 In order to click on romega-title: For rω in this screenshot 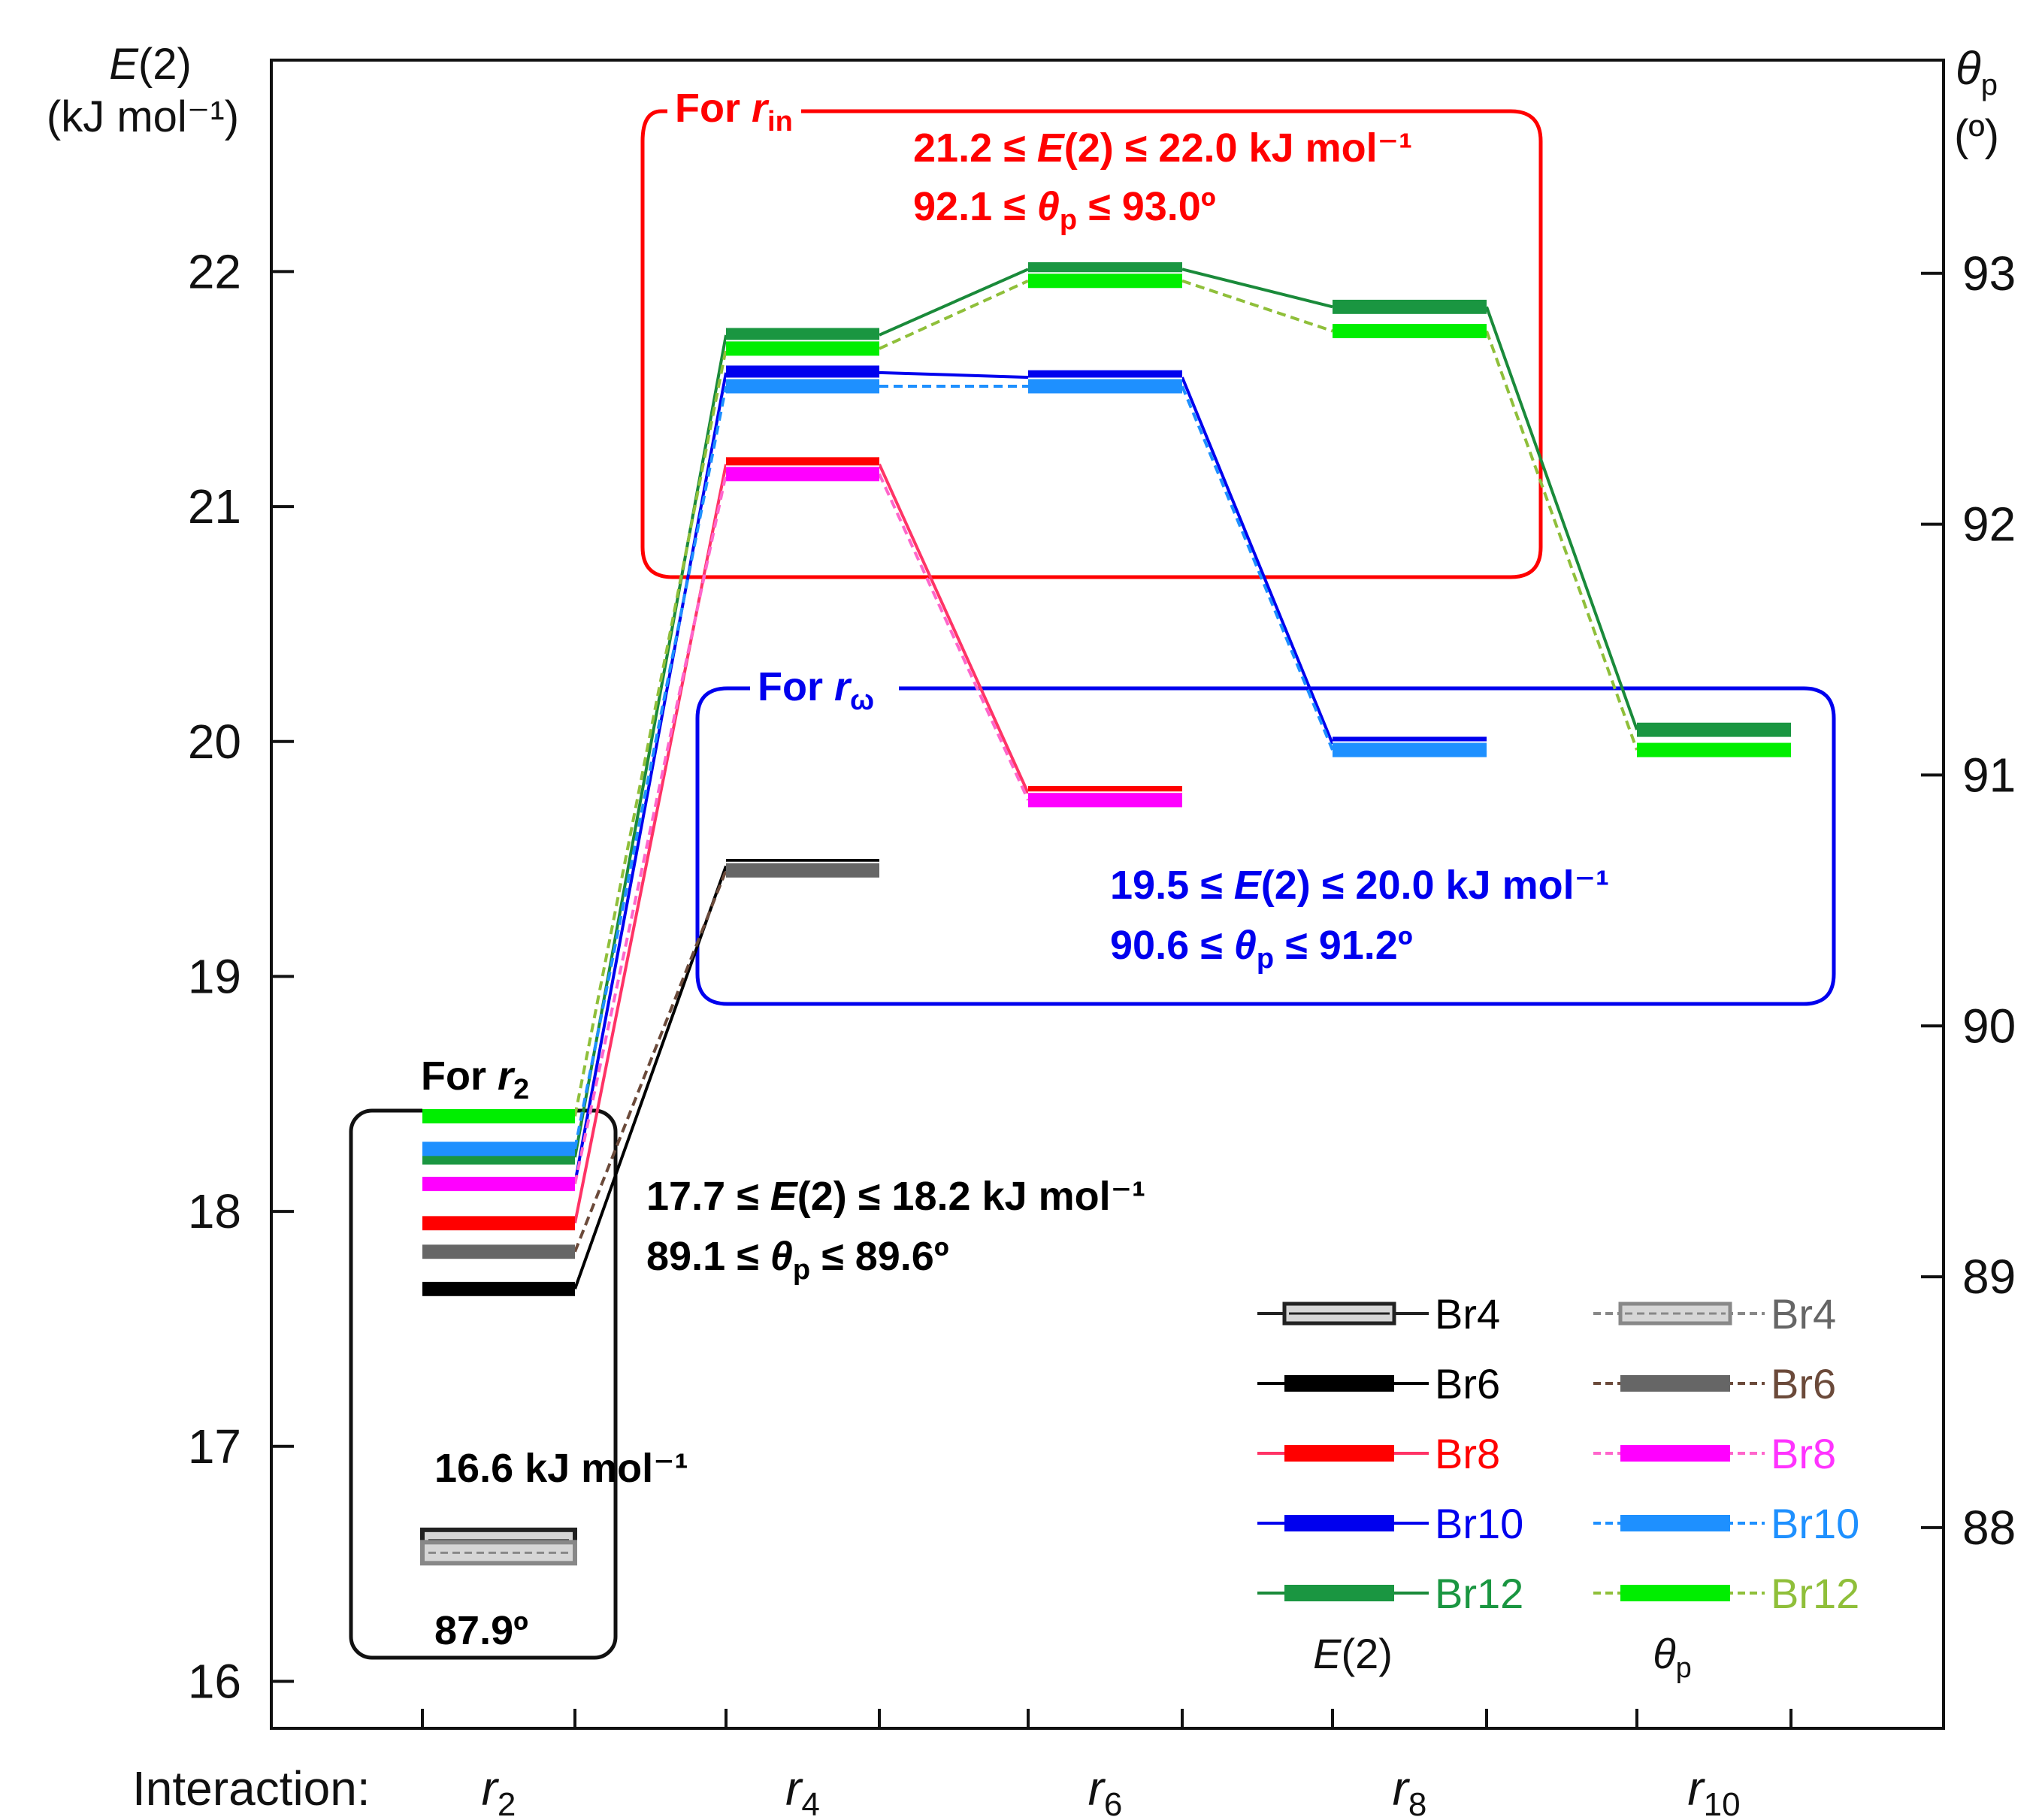, I will do `click(816, 690)`.